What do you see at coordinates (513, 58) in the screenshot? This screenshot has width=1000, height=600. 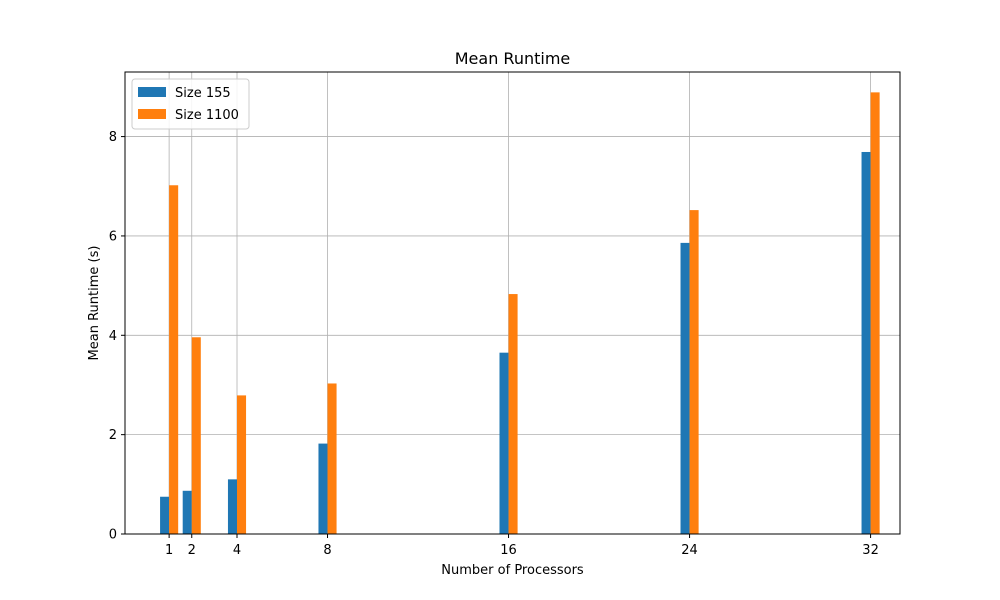 I see `chart-title: Mean Runtime` at bounding box center [513, 58].